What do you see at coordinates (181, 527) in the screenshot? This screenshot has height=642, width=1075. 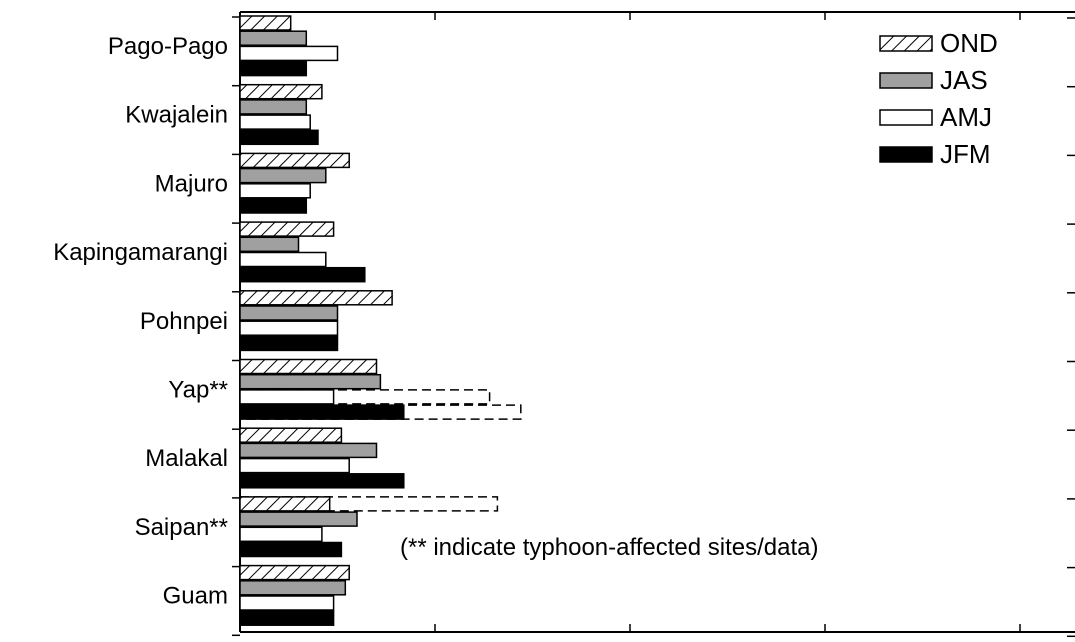 I see `category-label: Saipan**` at bounding box center [181, 527].